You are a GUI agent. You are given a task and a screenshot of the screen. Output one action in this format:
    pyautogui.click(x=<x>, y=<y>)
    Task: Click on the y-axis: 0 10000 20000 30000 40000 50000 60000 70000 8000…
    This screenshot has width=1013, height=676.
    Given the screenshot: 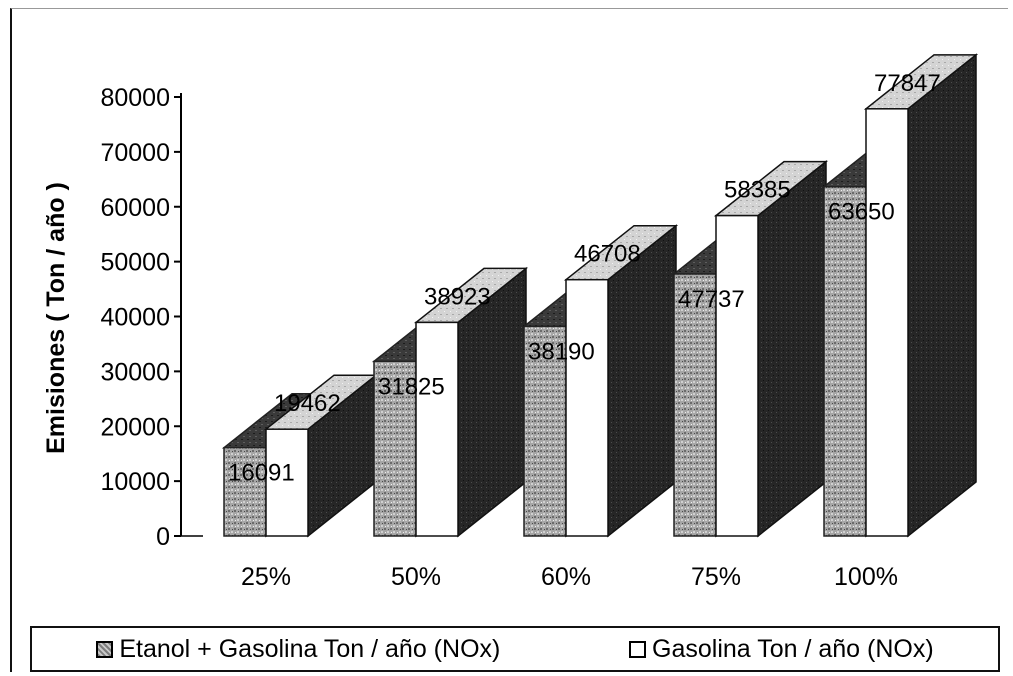 What is the action you would take?
    pyautogui.click(x=151, y=317)
    